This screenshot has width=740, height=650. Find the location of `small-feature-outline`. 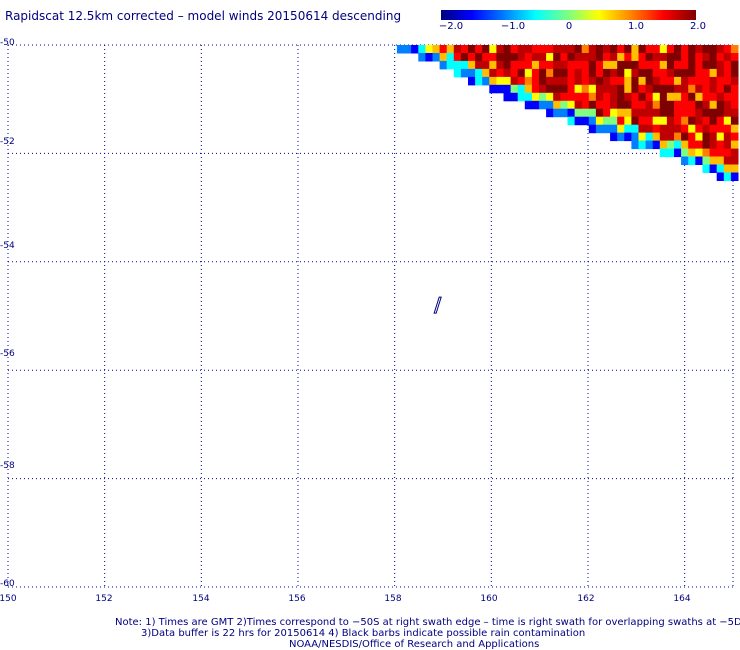

small-feature-outline is located at coordinates (437, 305).